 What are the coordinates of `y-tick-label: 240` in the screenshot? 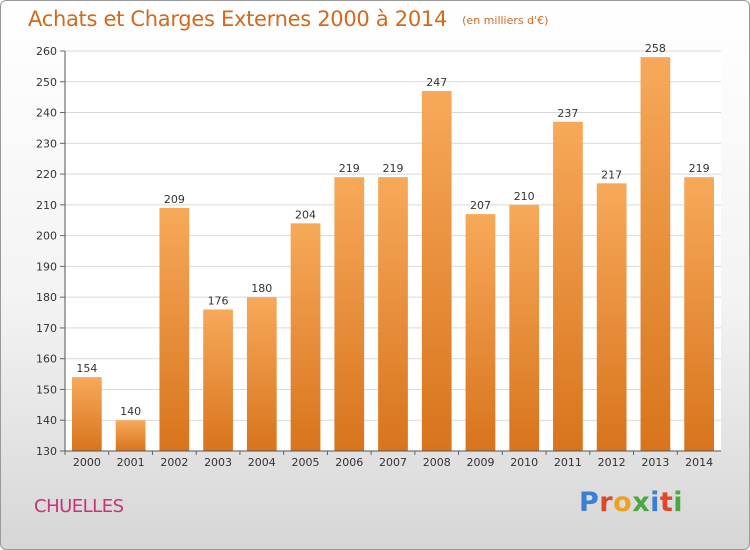 It's located at (46, 113).